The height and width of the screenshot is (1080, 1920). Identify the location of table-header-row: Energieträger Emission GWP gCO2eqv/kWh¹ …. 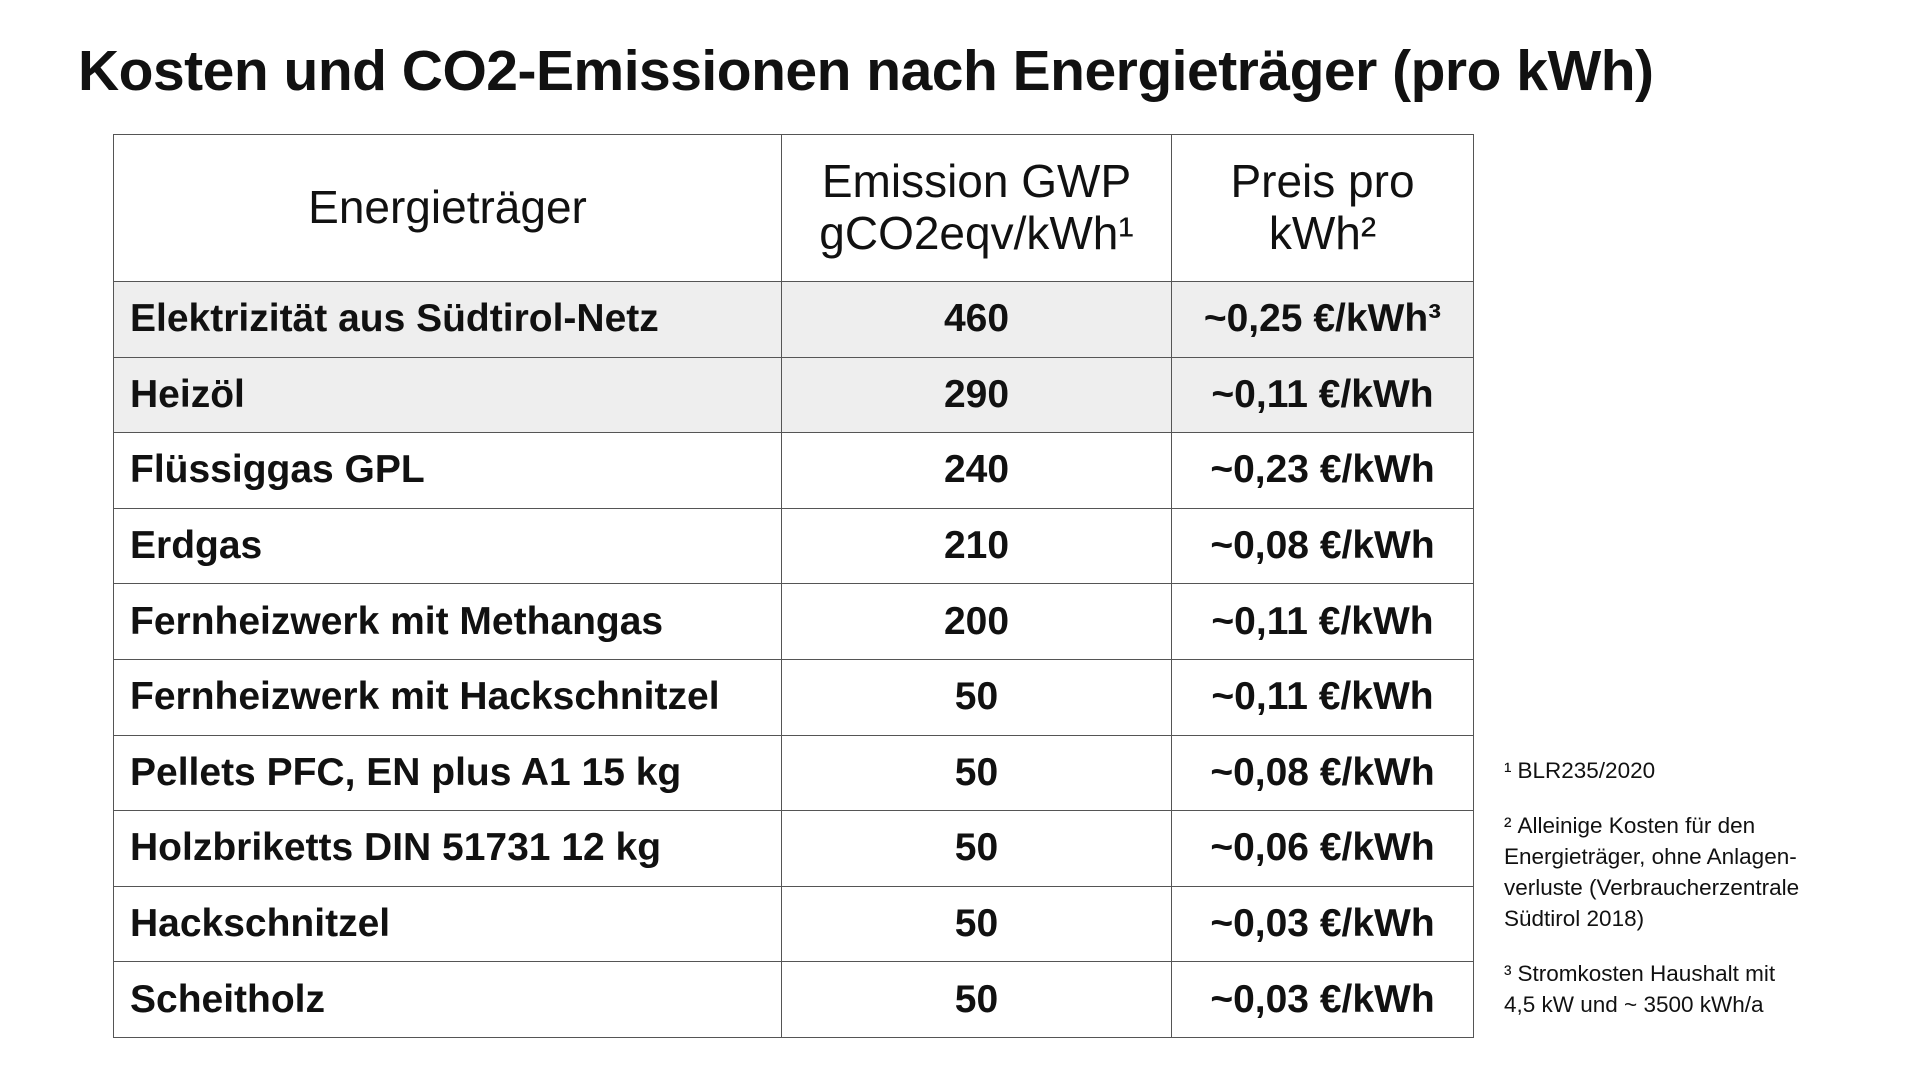
(793, 208).